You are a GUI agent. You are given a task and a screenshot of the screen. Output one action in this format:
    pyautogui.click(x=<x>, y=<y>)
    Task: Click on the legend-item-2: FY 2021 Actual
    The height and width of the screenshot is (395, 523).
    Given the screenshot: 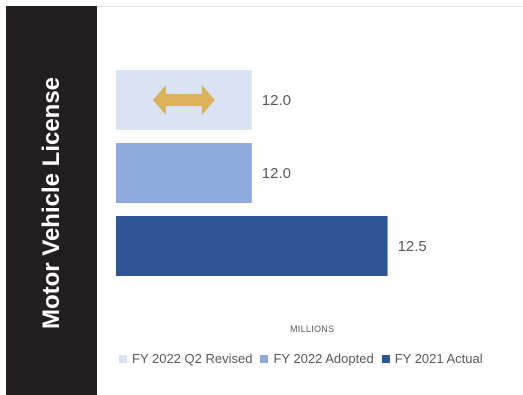 What is the action you would take?
    pyautogui.click(x=432, y=358)
    